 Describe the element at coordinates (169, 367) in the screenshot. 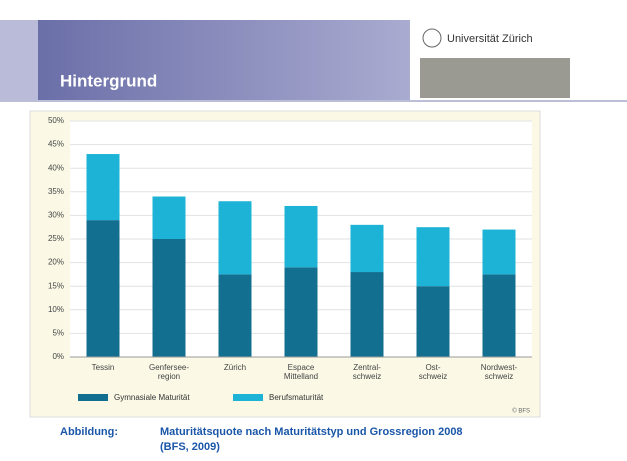

I see `x-tick-label: Genfersee-` at that location.